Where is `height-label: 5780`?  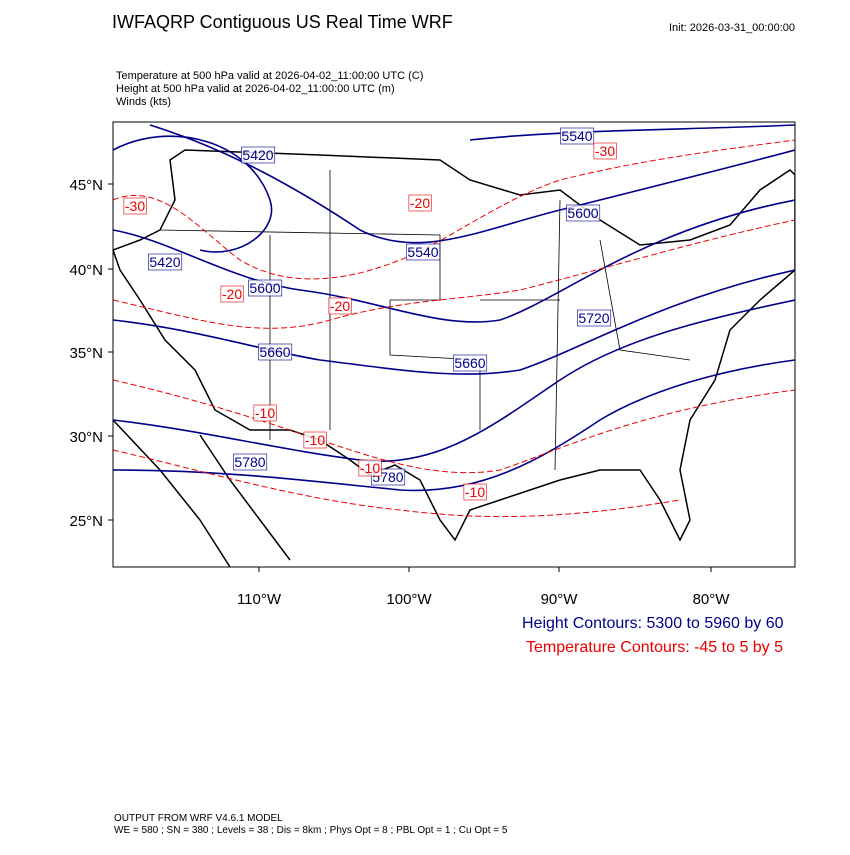 height-label: 5780 is located at coordinates (249, 462).